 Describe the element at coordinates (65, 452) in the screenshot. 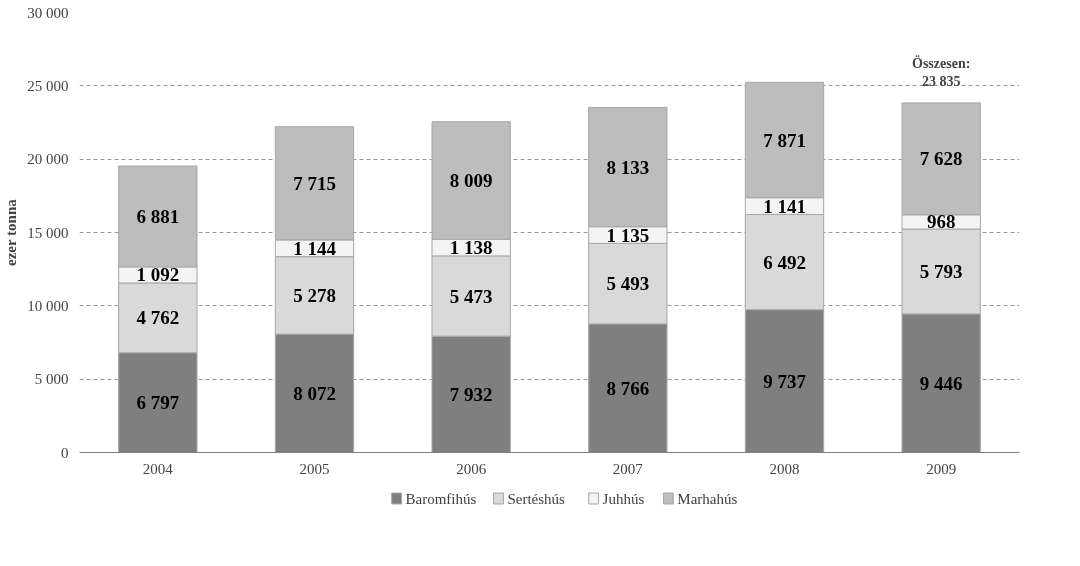

I see `y-tick-label: 0` at that location.